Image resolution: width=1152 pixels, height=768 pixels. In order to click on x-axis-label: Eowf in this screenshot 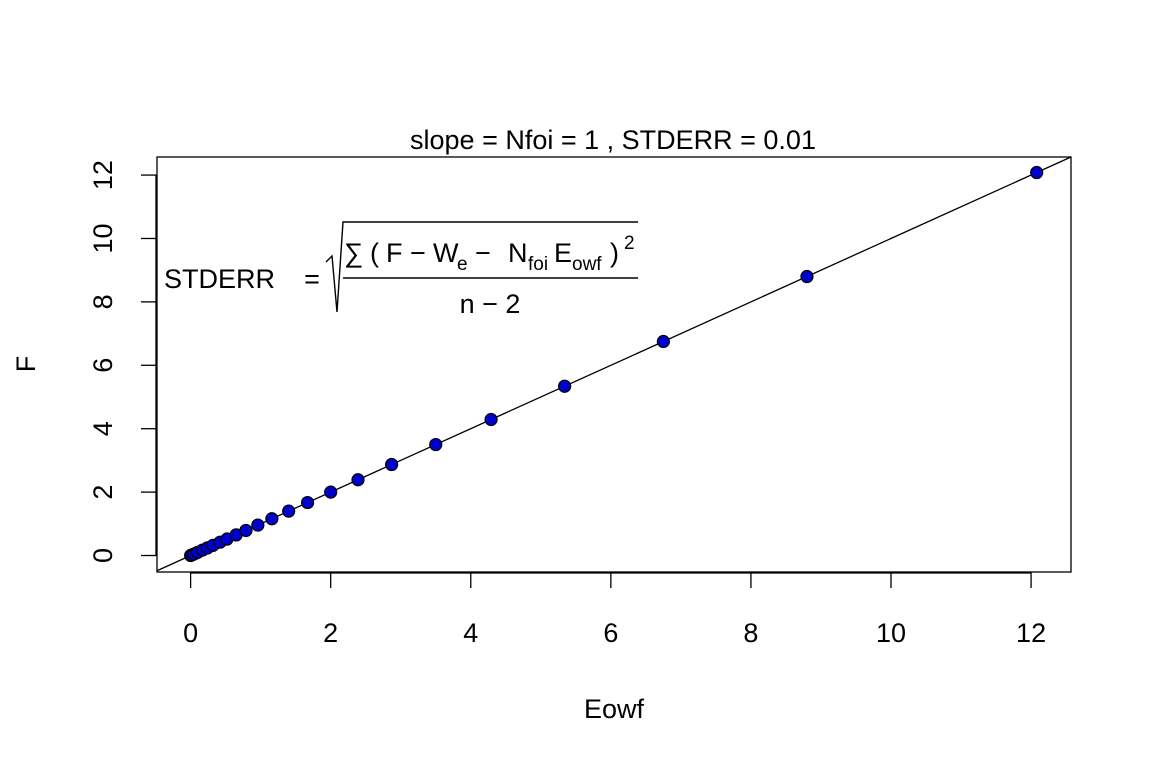, I will do `click(614, 709)`.